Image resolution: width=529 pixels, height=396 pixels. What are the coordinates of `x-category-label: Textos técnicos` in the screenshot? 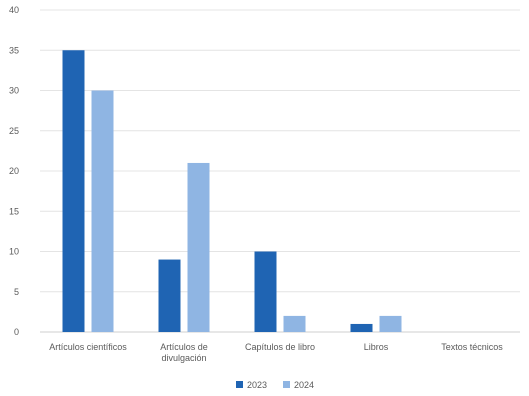 It's located at (472, 347).